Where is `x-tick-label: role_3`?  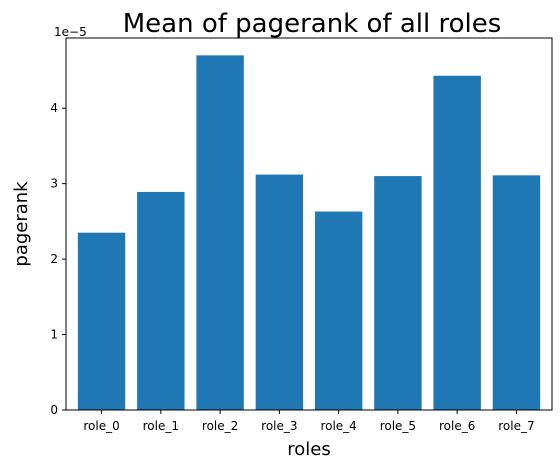 x-tick-label: role_3 is located at coordinates (279, 426).